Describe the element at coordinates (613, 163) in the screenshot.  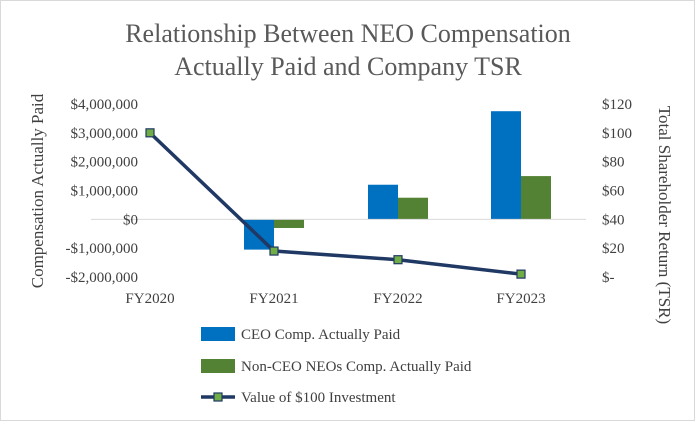
I see `right-tick-label: $80` at that location.